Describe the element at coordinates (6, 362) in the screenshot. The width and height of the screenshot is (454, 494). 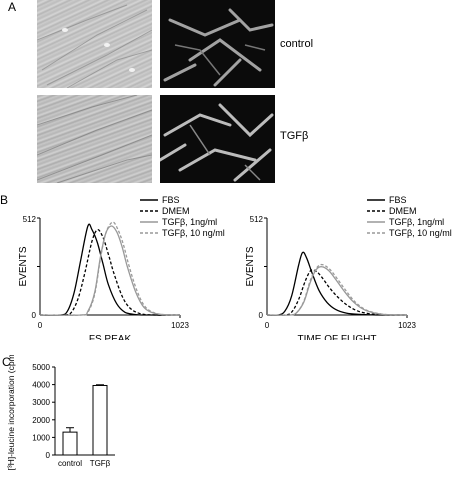
I see `panel-c-letter: C` at that location.